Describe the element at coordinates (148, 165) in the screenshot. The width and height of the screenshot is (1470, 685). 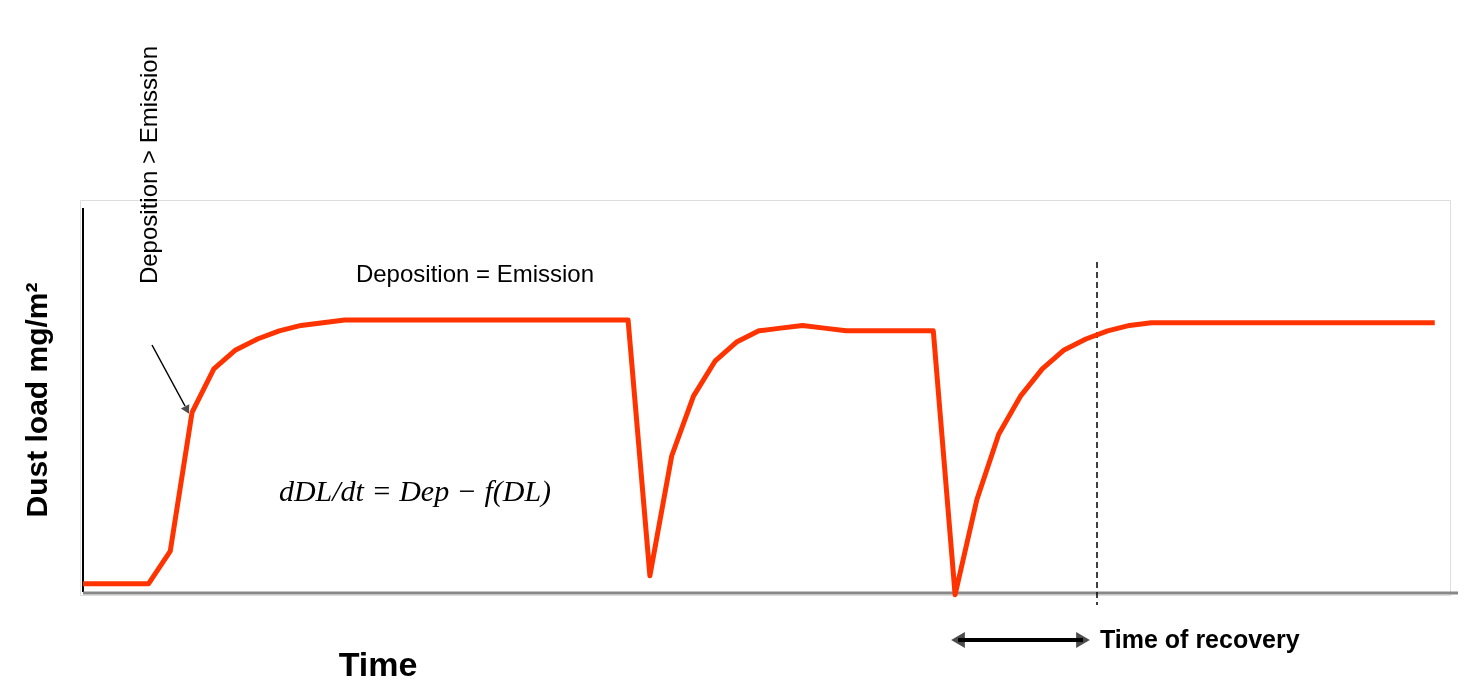
I see `text: Deposition > Emission` at that location.